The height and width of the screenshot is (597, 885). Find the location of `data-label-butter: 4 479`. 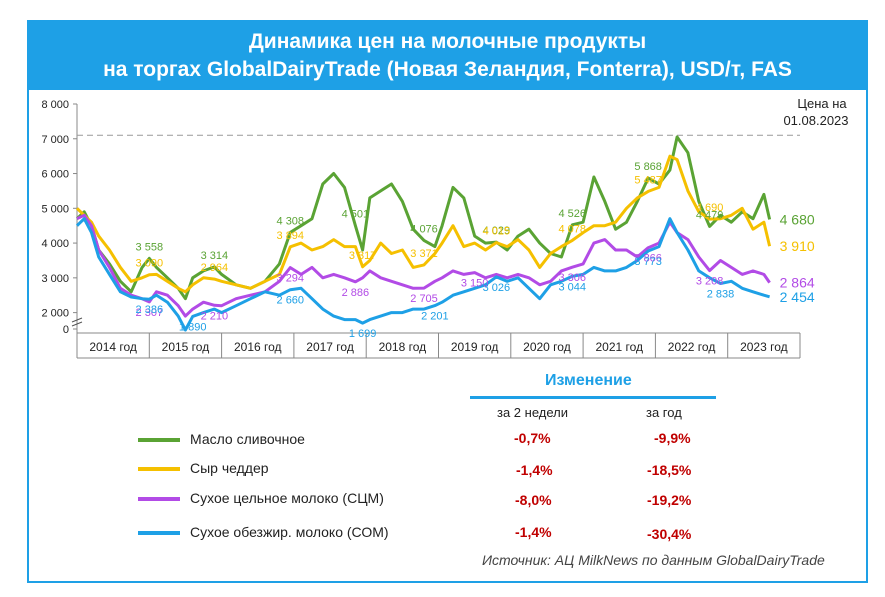

data-label-butter: 4 479 is located at coordinates (710, 215).